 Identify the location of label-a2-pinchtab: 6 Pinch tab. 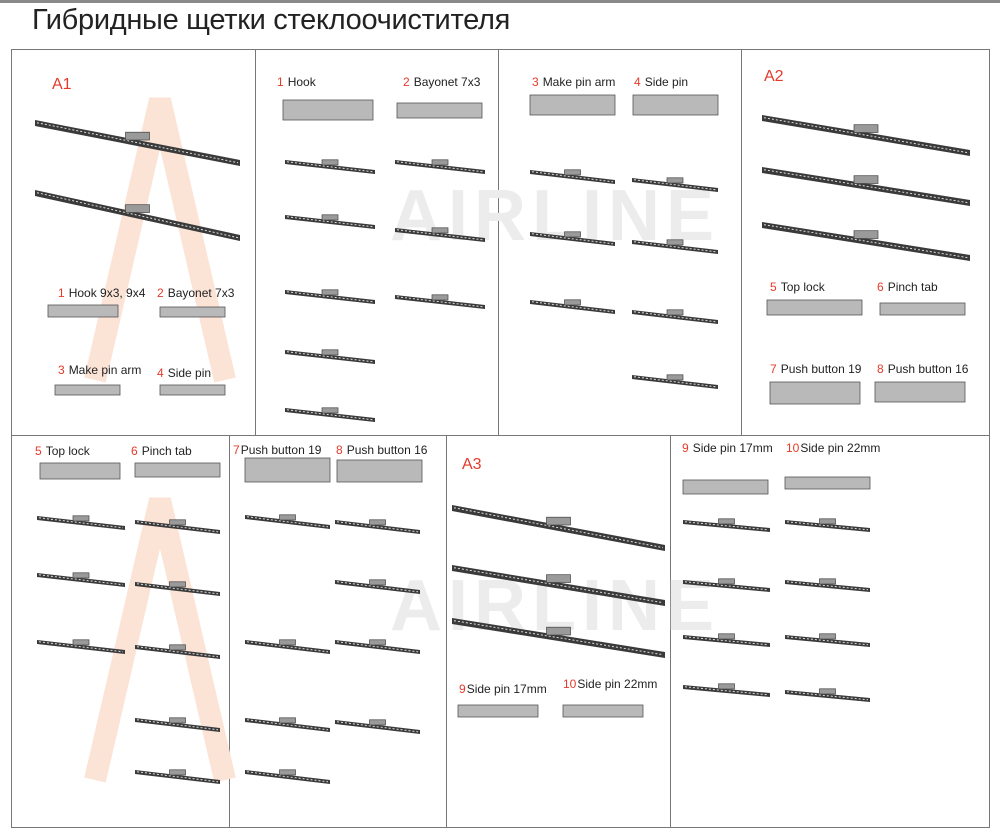
(907, 287).